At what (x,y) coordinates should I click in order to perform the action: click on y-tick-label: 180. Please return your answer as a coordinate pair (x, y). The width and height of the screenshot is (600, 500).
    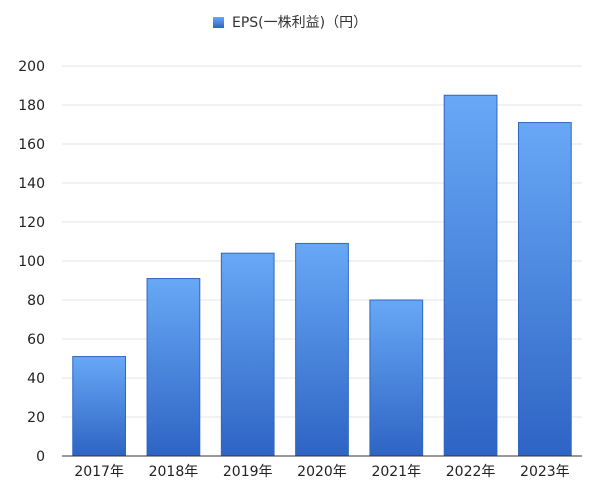
    Looking at the image, I should click on (31, 106).